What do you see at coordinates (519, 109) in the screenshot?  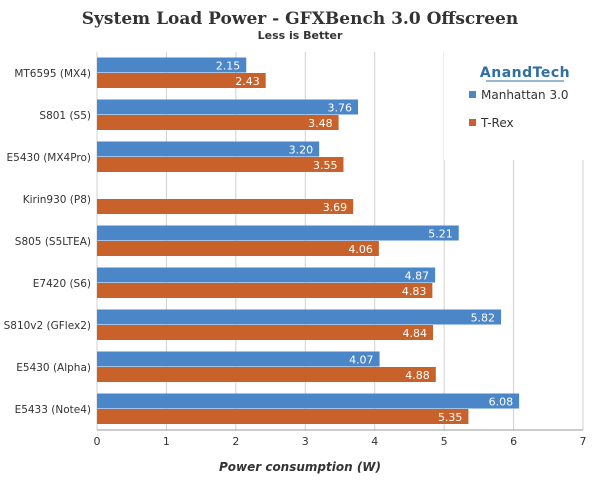 I see `legend: Manhattan 3.0 T-Rex` at bounding box center [519, 109].